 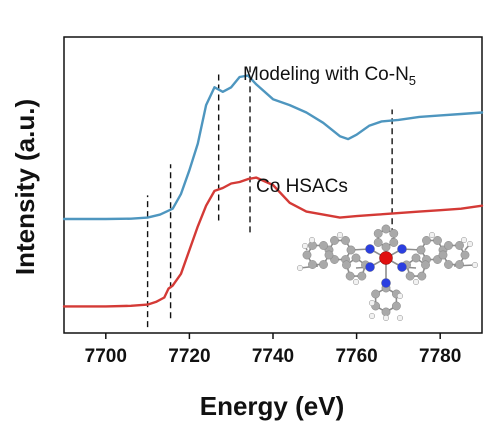 I want to click on x-tick-label: 7740, so click(x=273, y=356).